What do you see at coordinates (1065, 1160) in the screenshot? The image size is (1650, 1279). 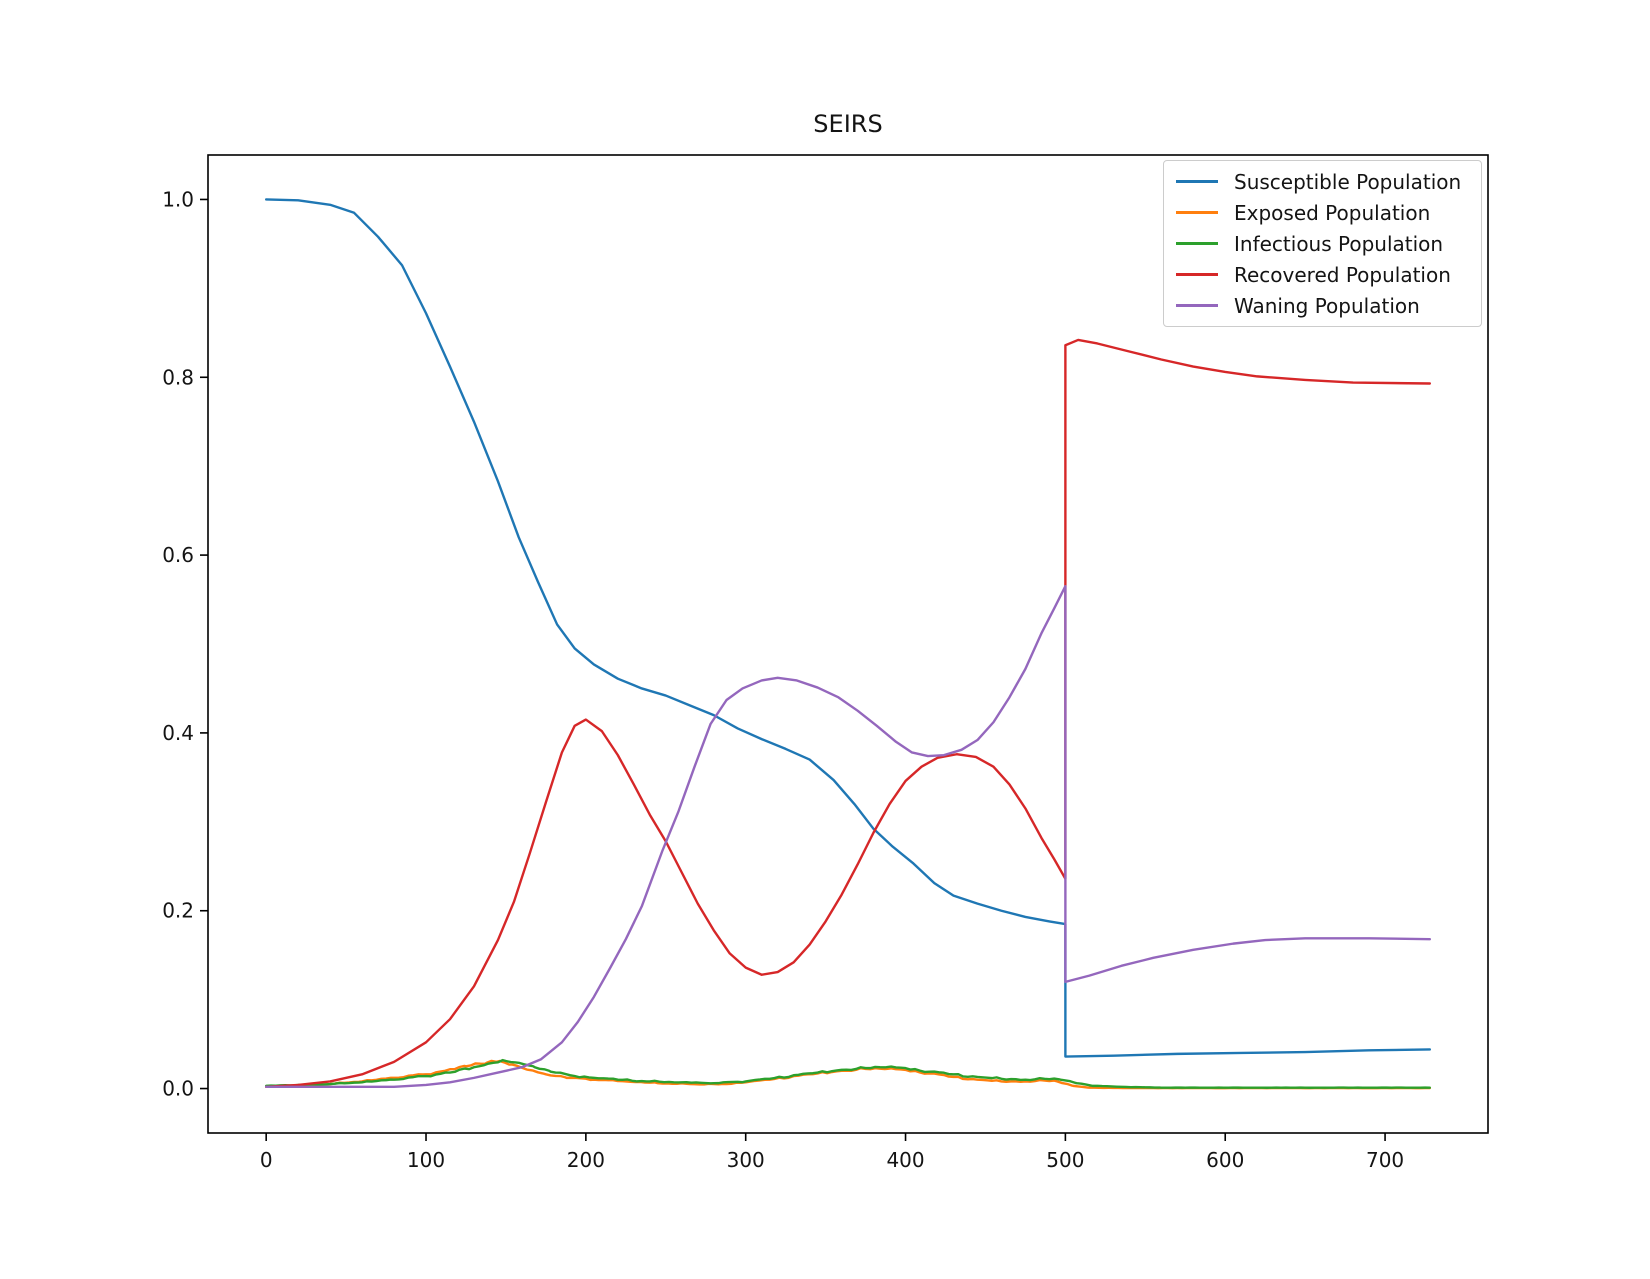 I see `x-axis-tick-label: 500` at bounding box center [1065, 1160].